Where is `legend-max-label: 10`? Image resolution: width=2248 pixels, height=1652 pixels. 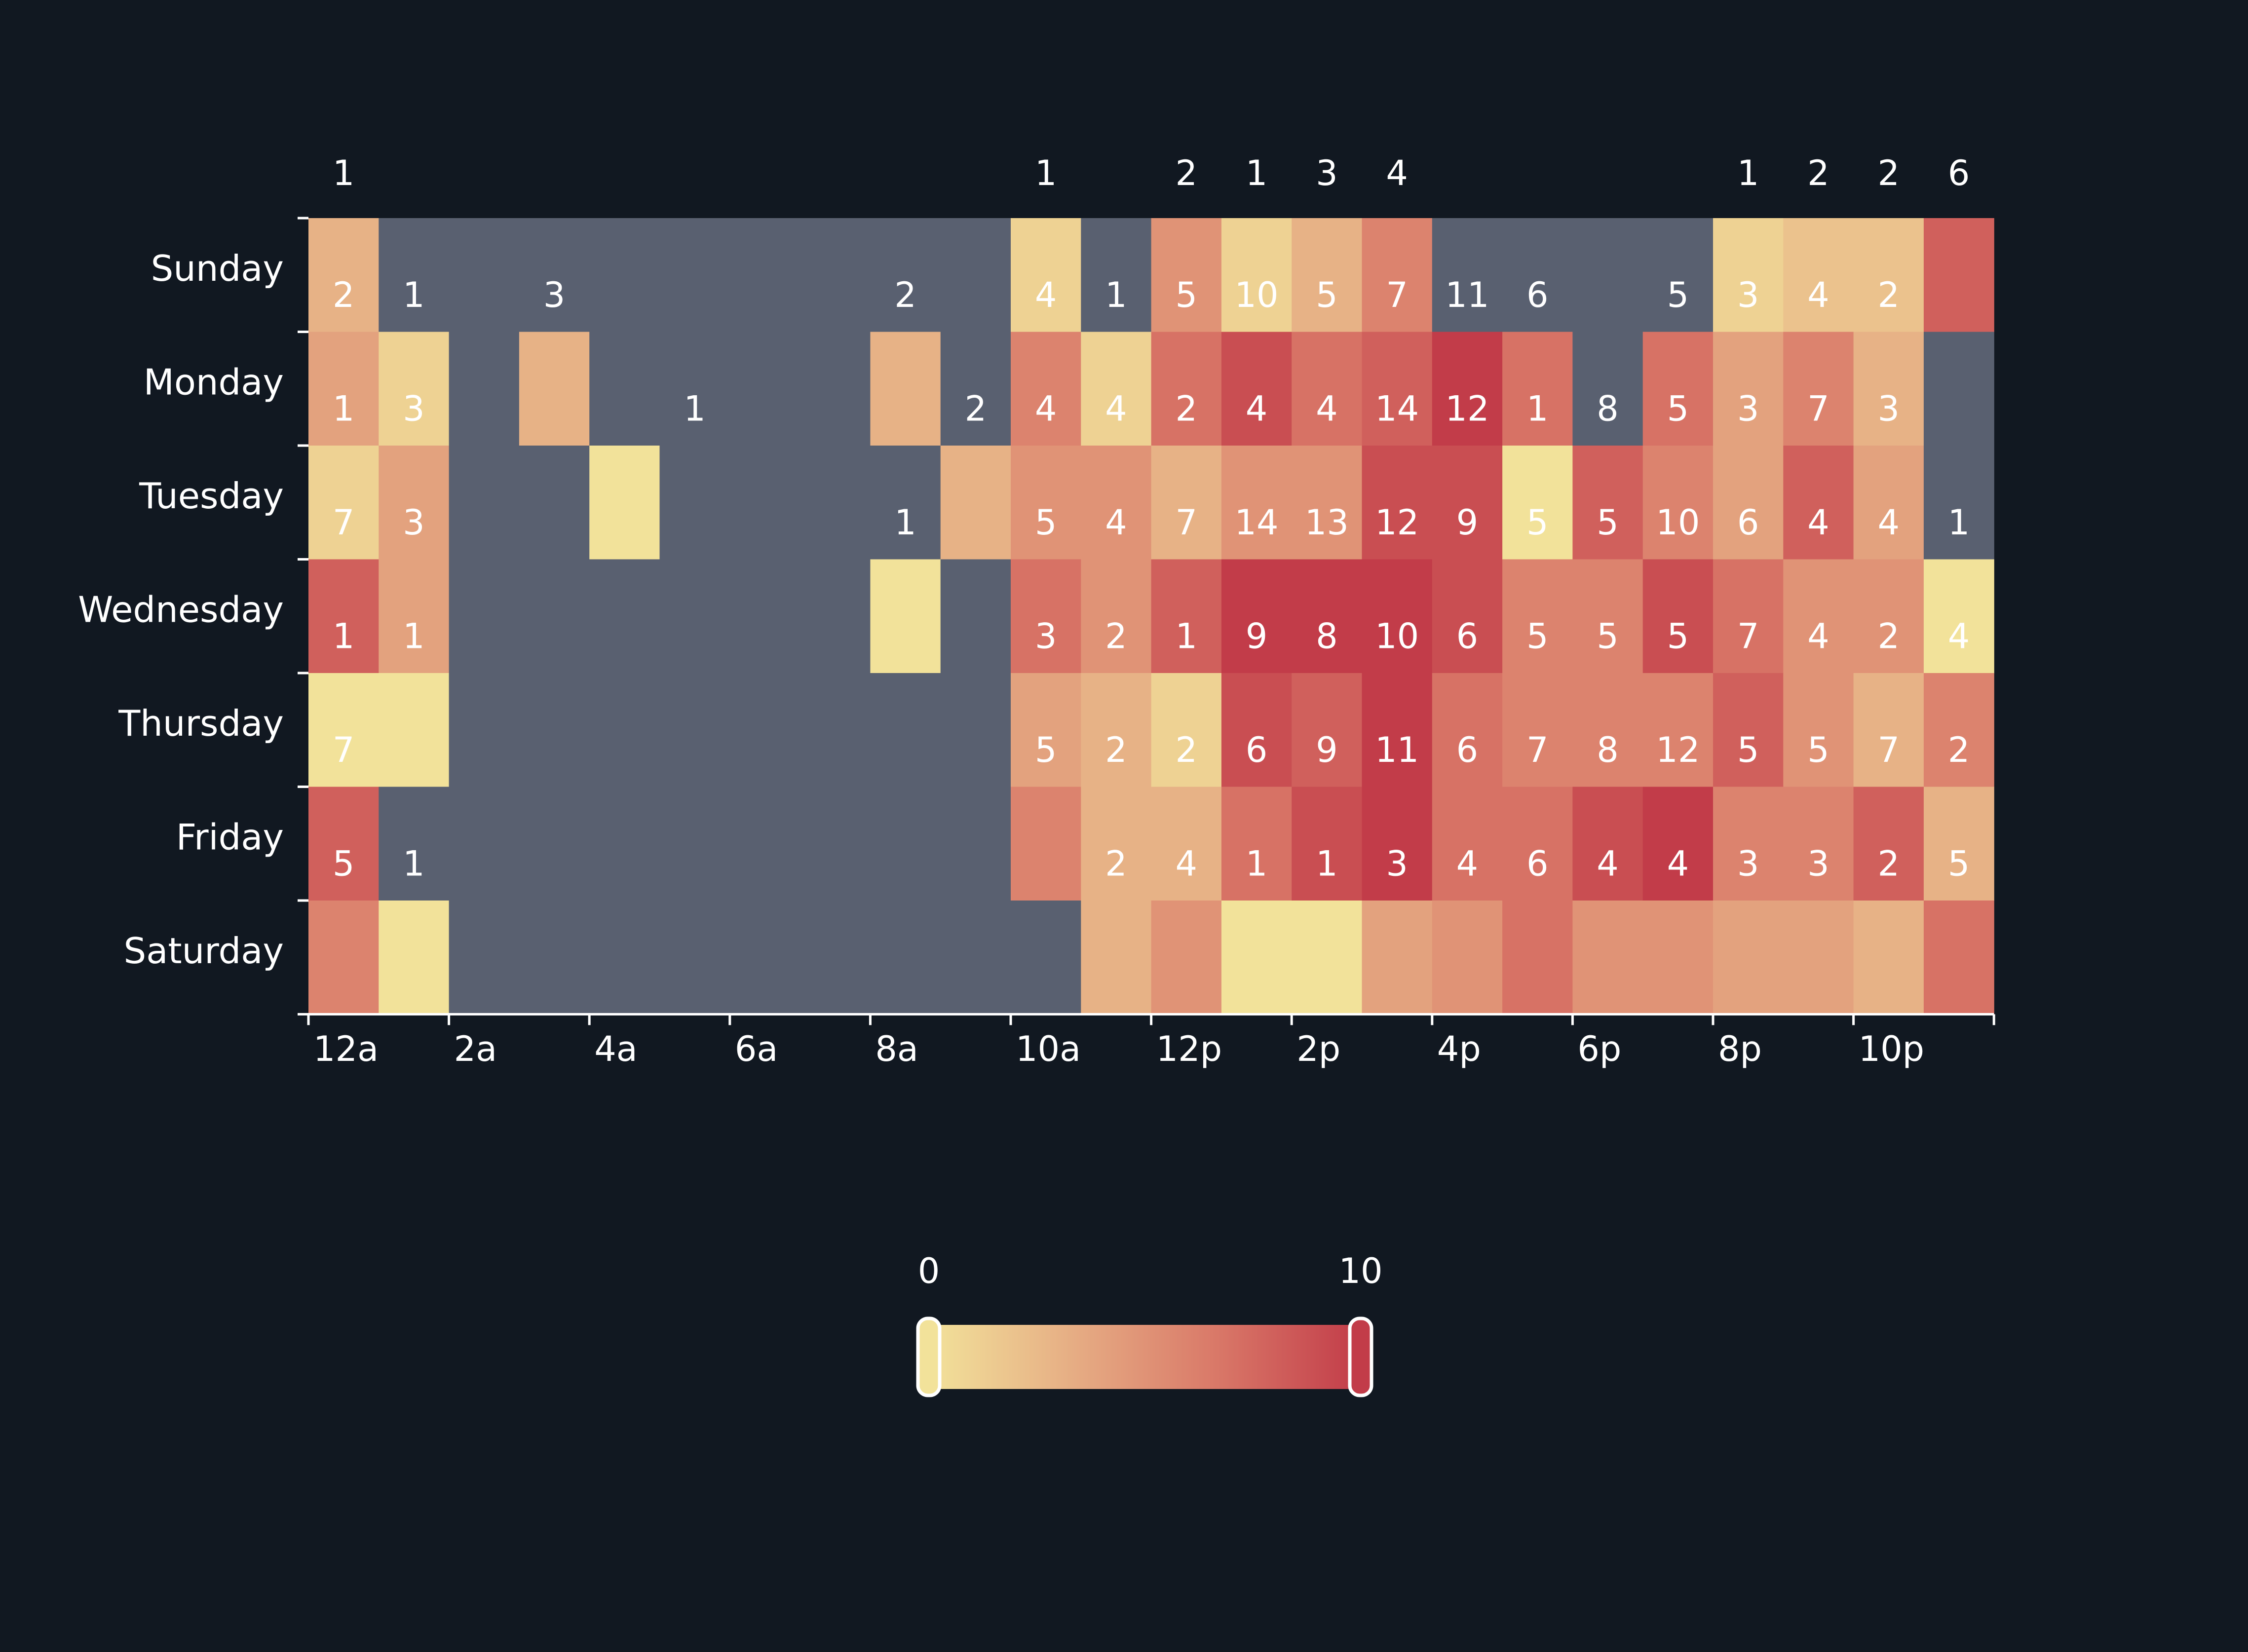
legend-max-label: 10 is located at coordinates (1360, 1271).